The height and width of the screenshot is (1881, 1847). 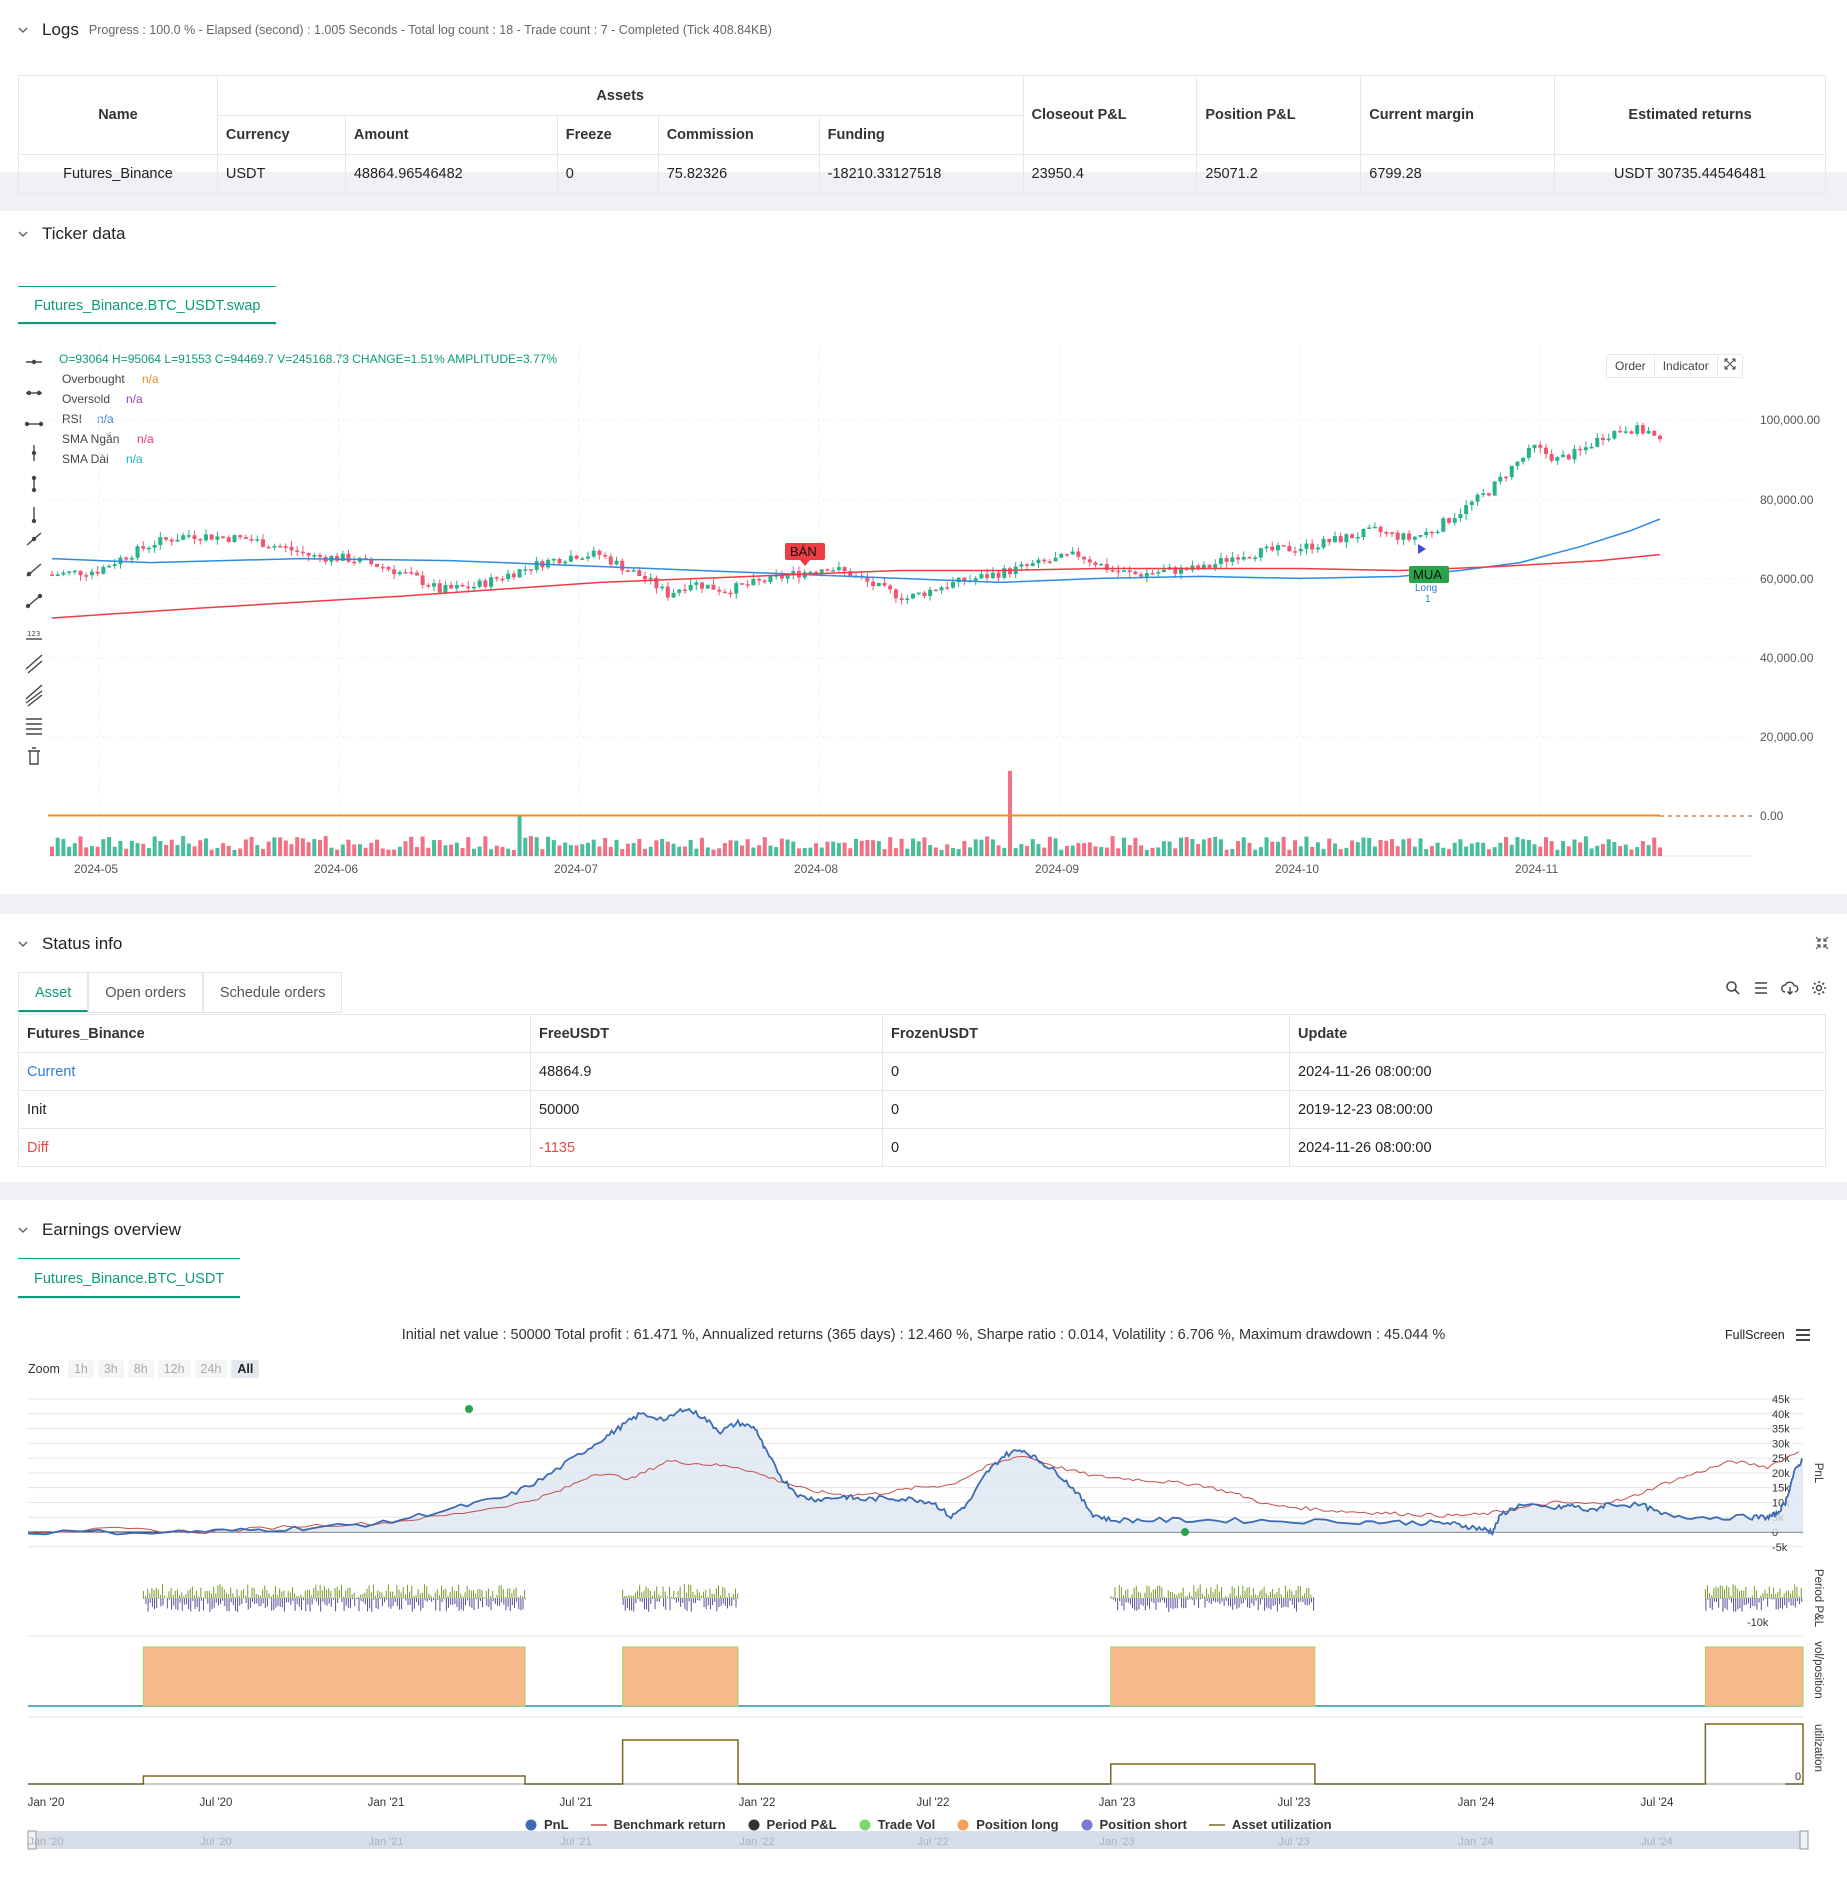 I want to click on tab-open-orders: Open orders, so click(x=145, y=992).